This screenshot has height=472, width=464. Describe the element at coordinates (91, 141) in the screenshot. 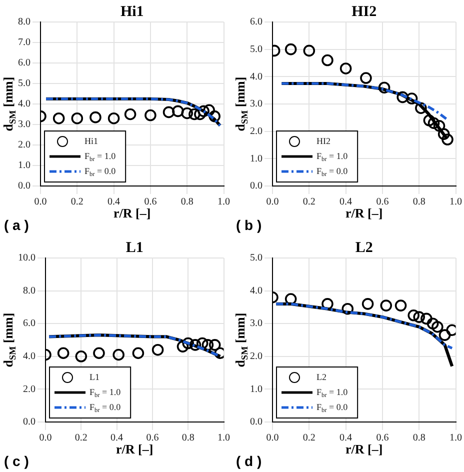

I see `legend-label: Hi1` at that location.